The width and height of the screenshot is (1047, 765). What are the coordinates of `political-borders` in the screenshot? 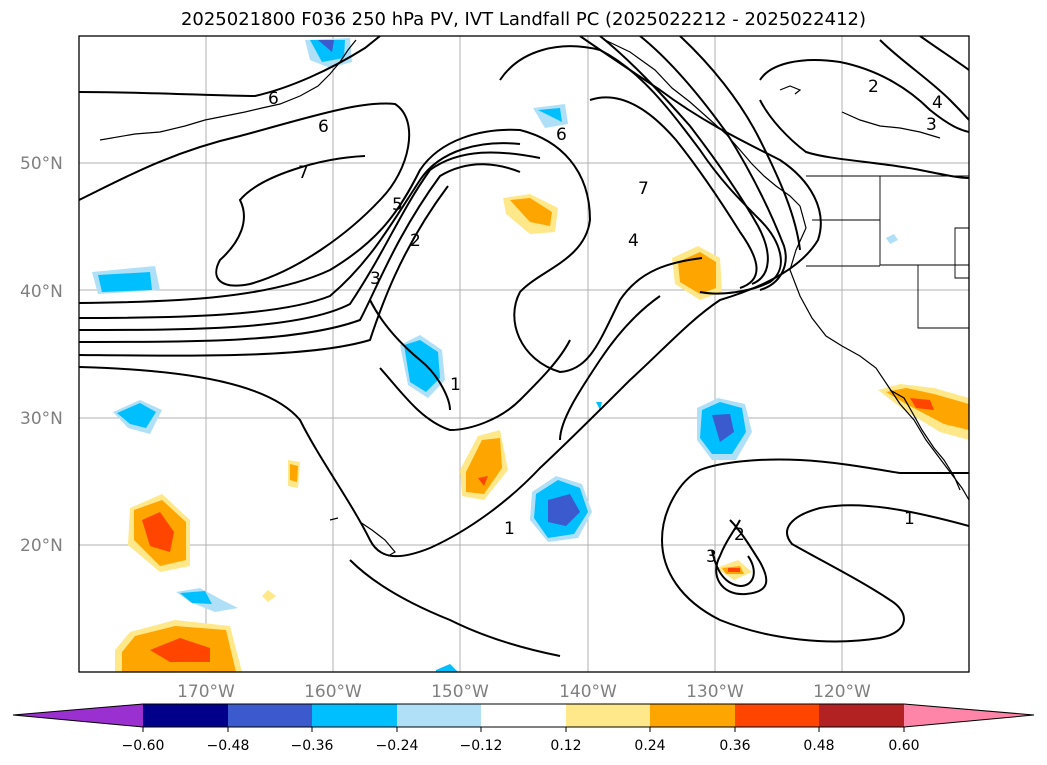 It's located at (887, 252).